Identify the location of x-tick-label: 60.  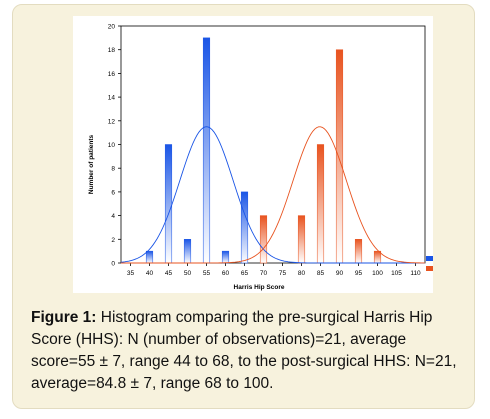
(226, 273).